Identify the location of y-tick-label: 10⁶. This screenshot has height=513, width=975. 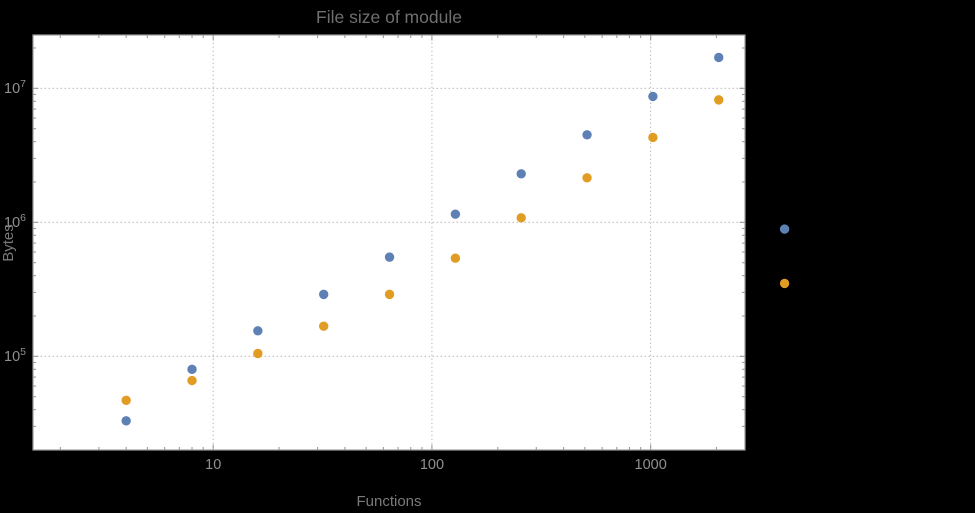
(15, 221).